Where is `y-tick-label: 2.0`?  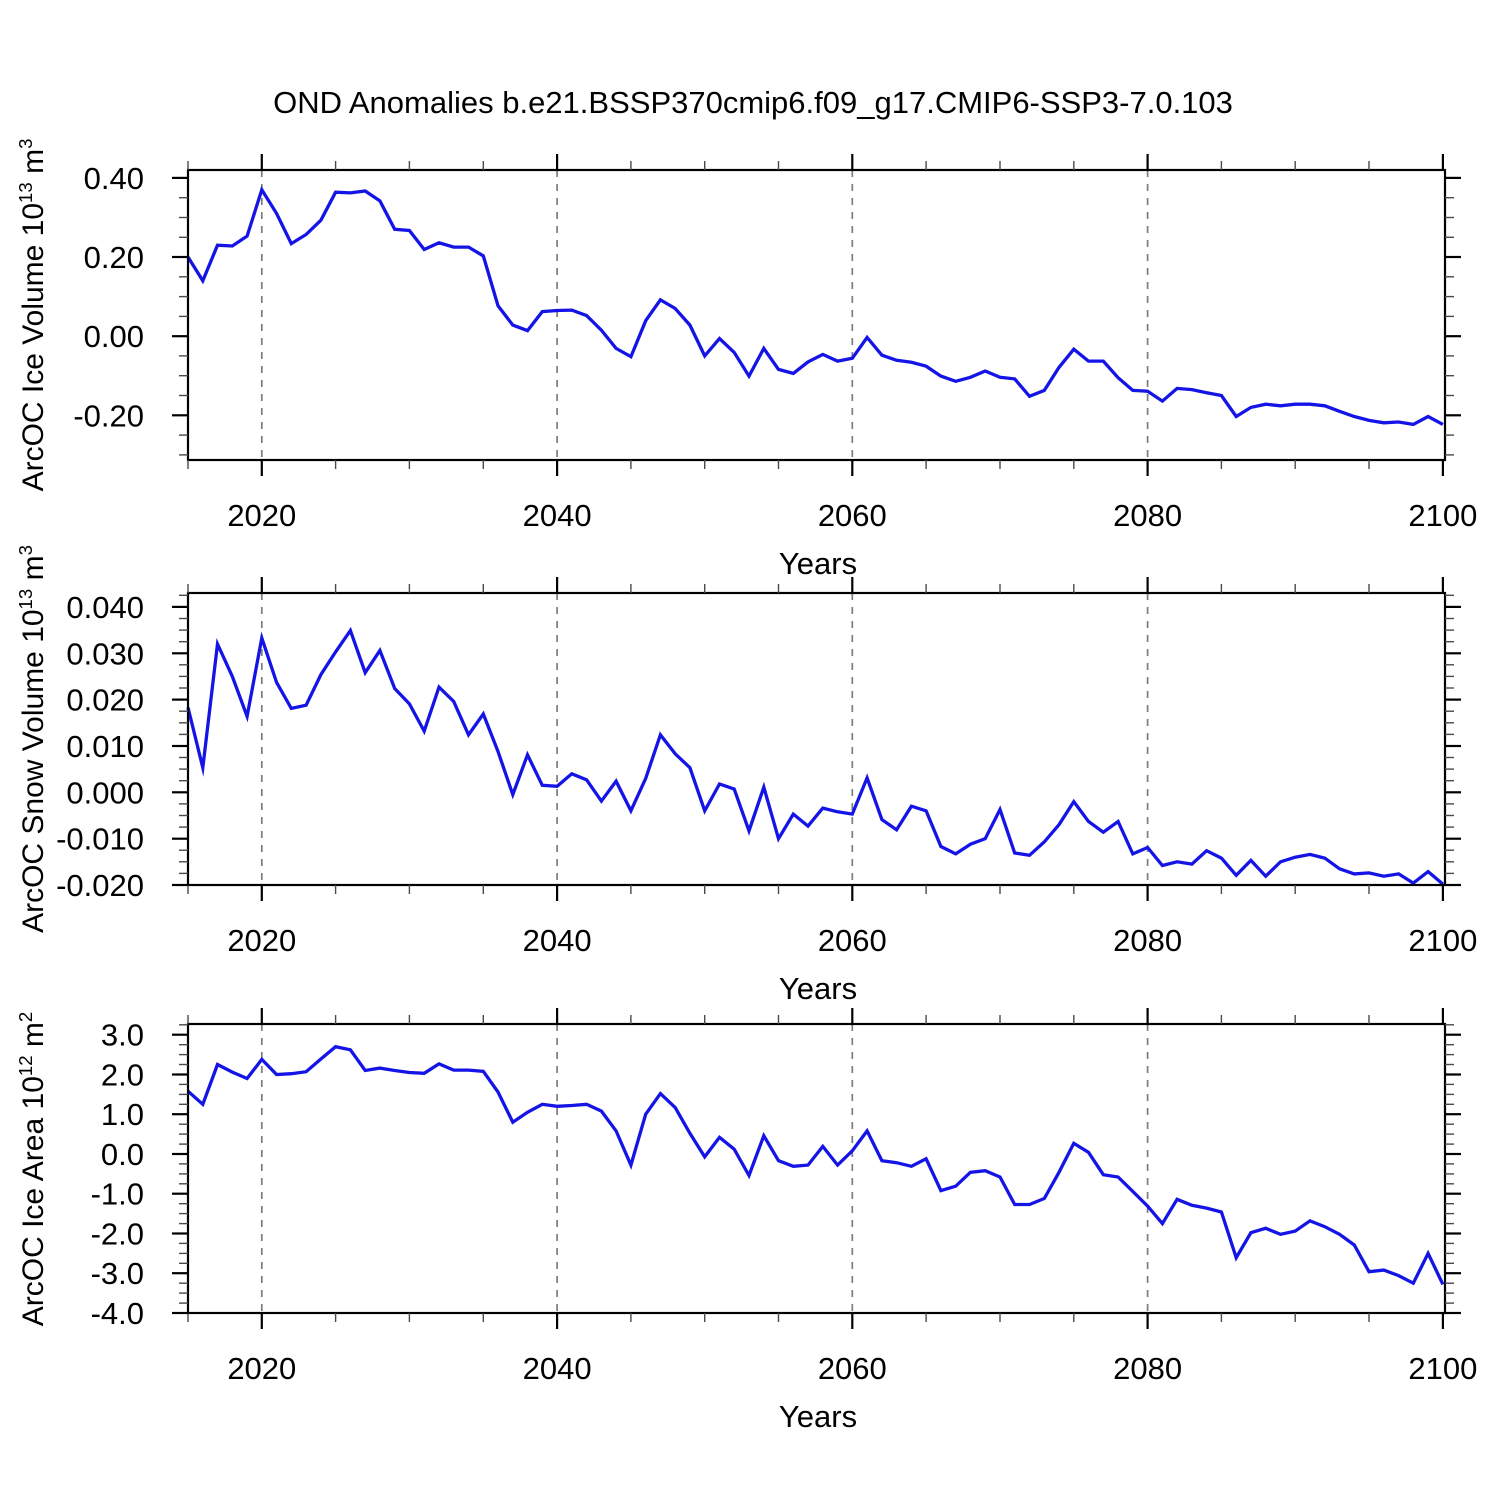
y-tick-label: 2.0 is located at coordinates (122, 1074).